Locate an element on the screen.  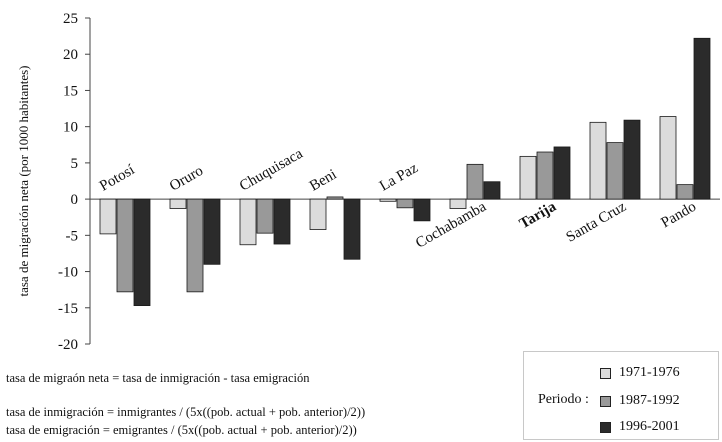
legend: Periodo : 1971-1976 1987-1992 1996-2001 is located at coordinates (621, 395).